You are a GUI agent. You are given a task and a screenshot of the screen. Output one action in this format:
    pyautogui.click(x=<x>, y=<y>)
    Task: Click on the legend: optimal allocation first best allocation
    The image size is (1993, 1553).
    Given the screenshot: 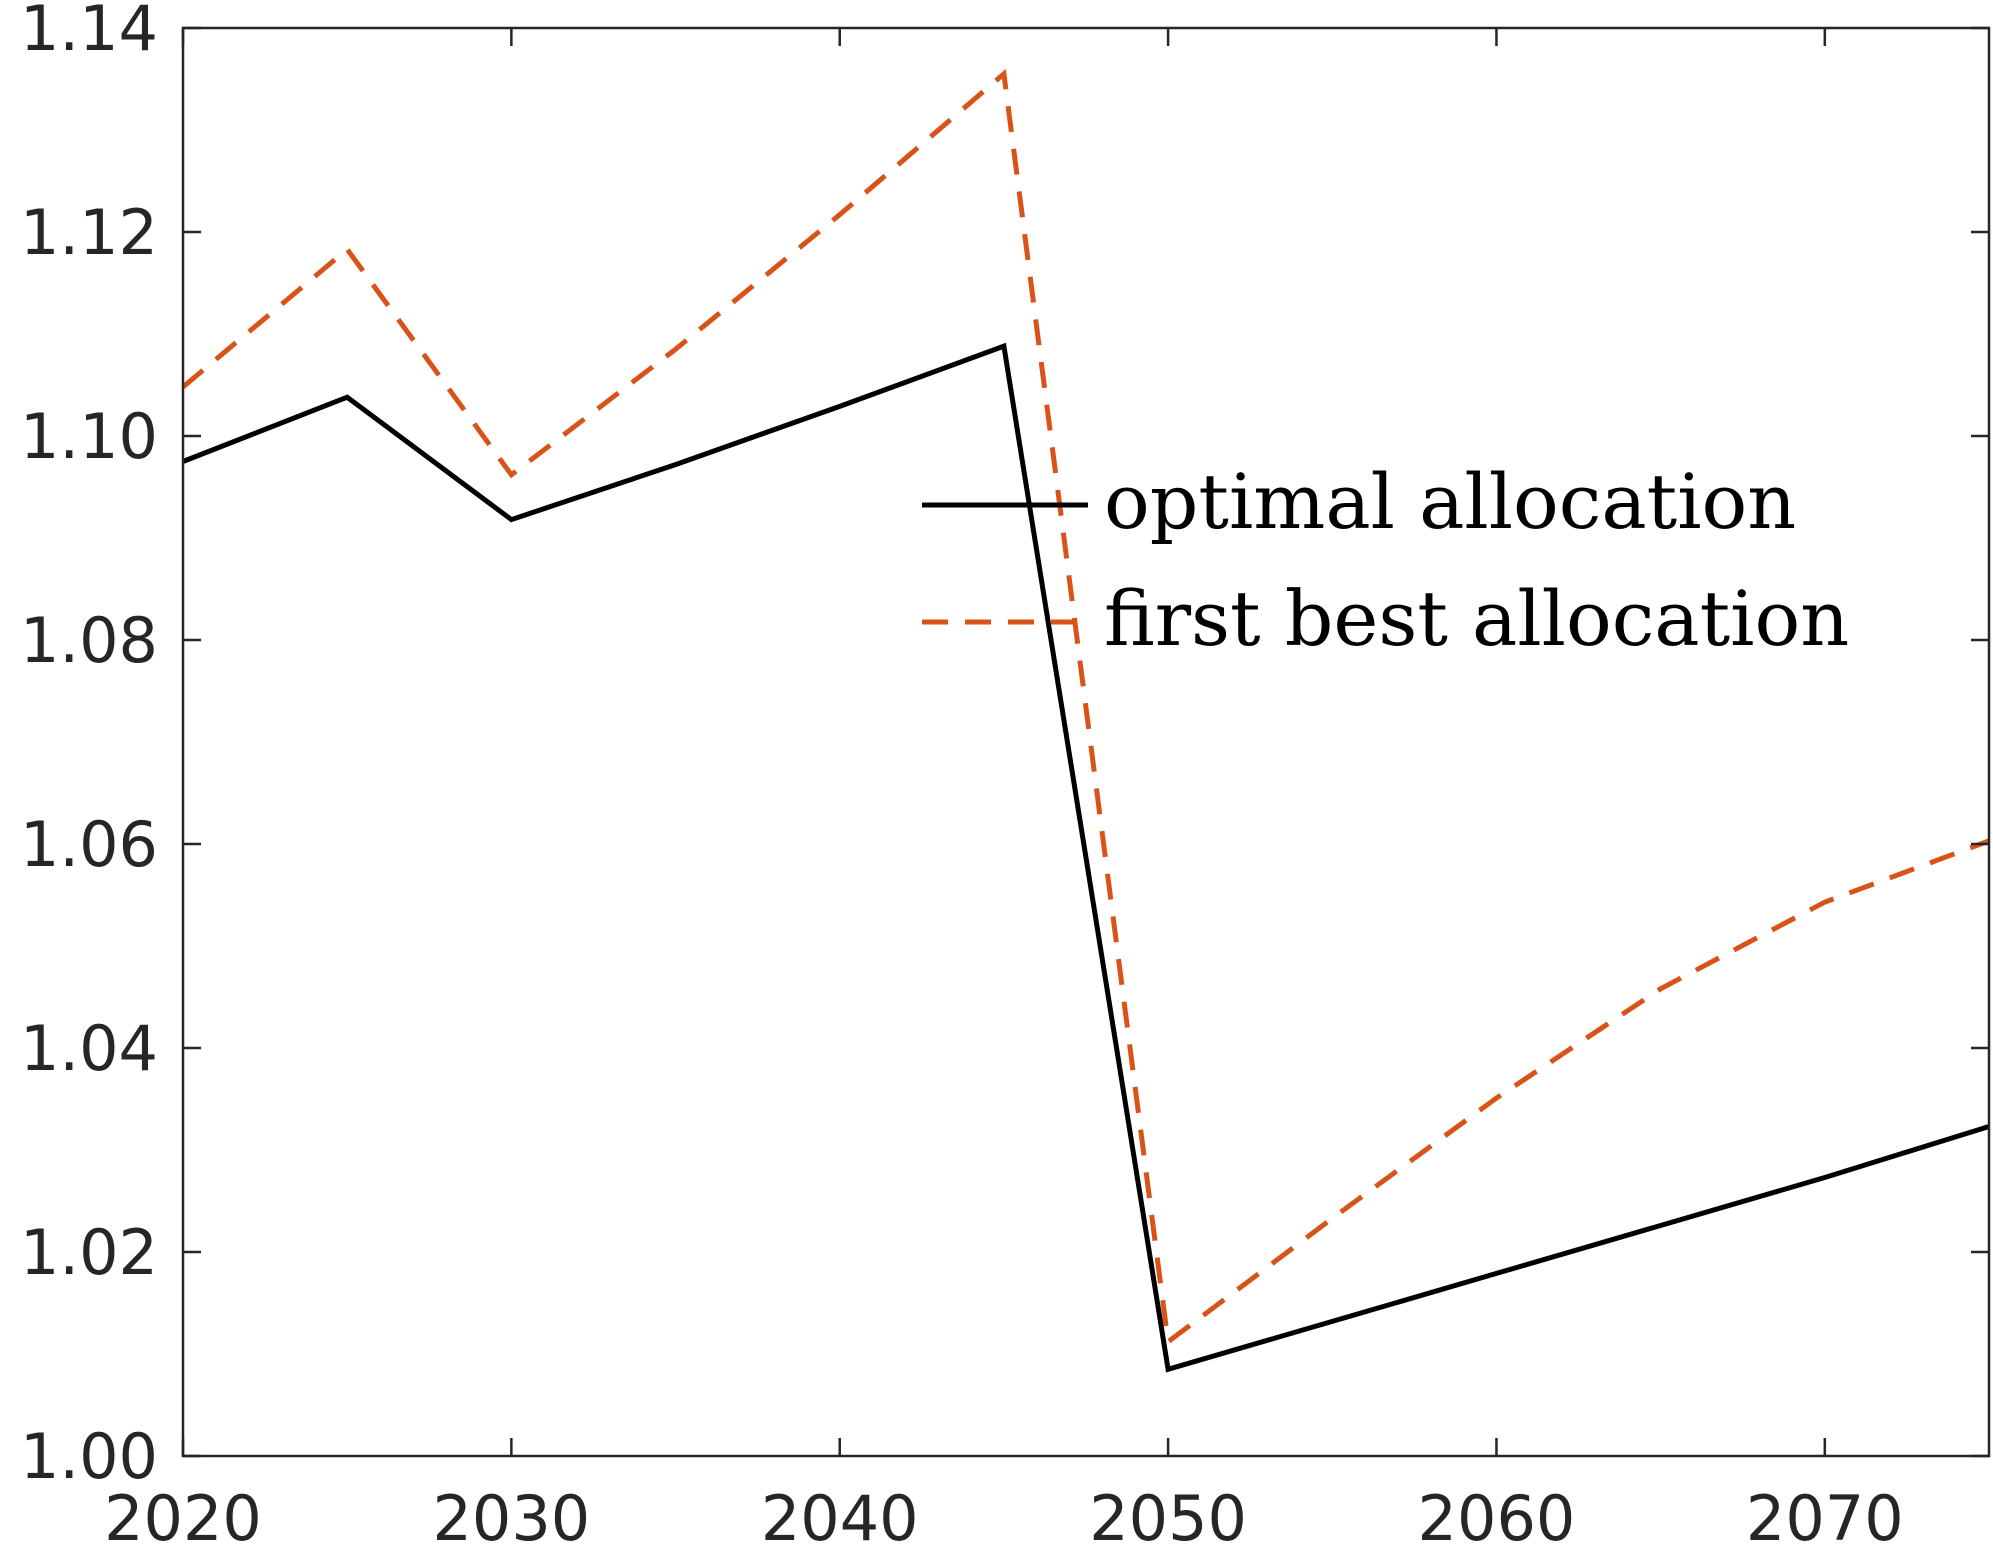 What is the action you would take?
    pyautogui.click(x=1385, y=560)
    